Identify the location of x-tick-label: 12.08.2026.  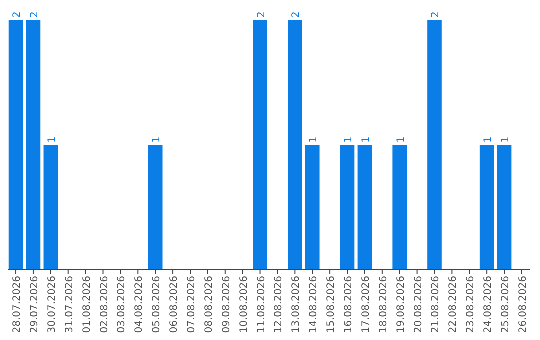
(279, 305).